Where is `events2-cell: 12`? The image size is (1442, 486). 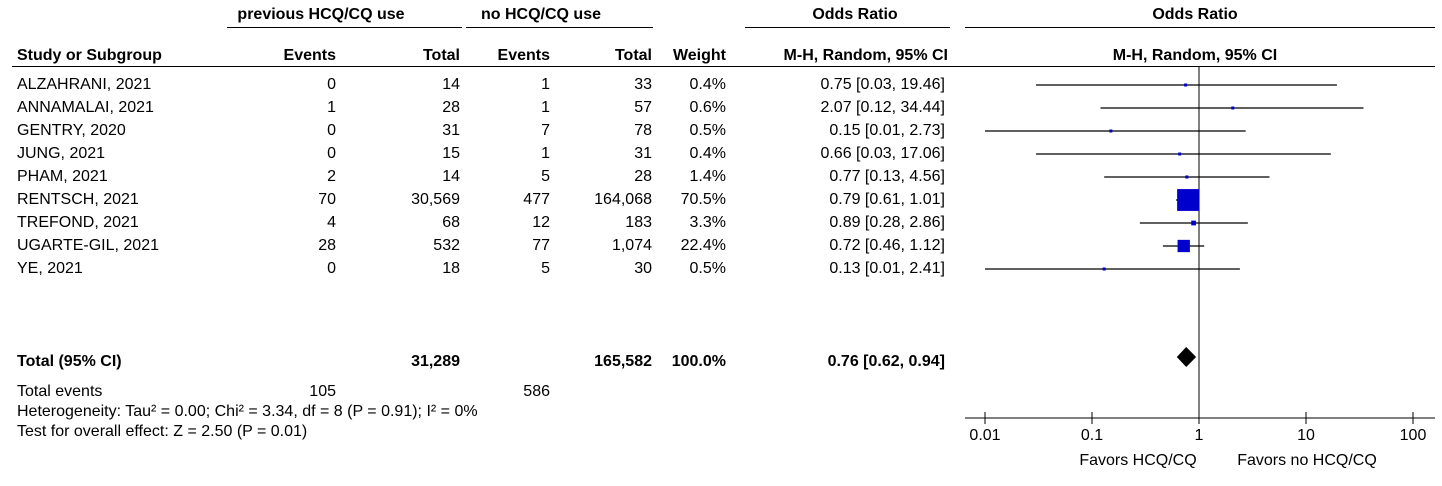
events2-cell: 12 is located at coordinates (541, 222).